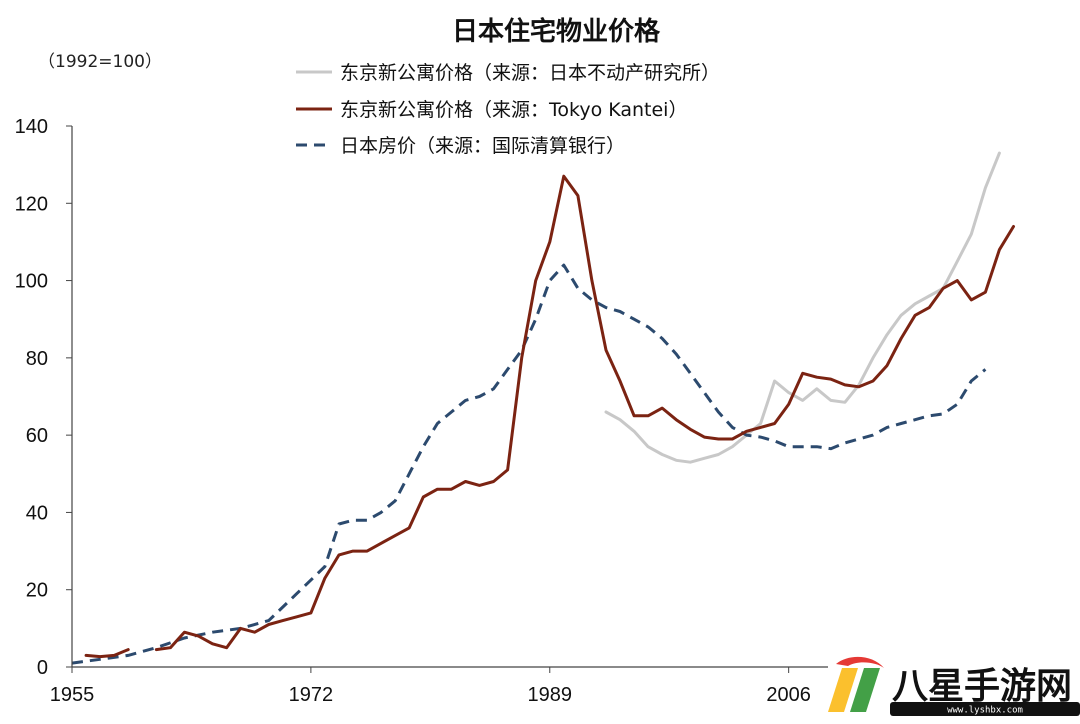  I want to click on x-tick-label: 1972, so click(311, 695).